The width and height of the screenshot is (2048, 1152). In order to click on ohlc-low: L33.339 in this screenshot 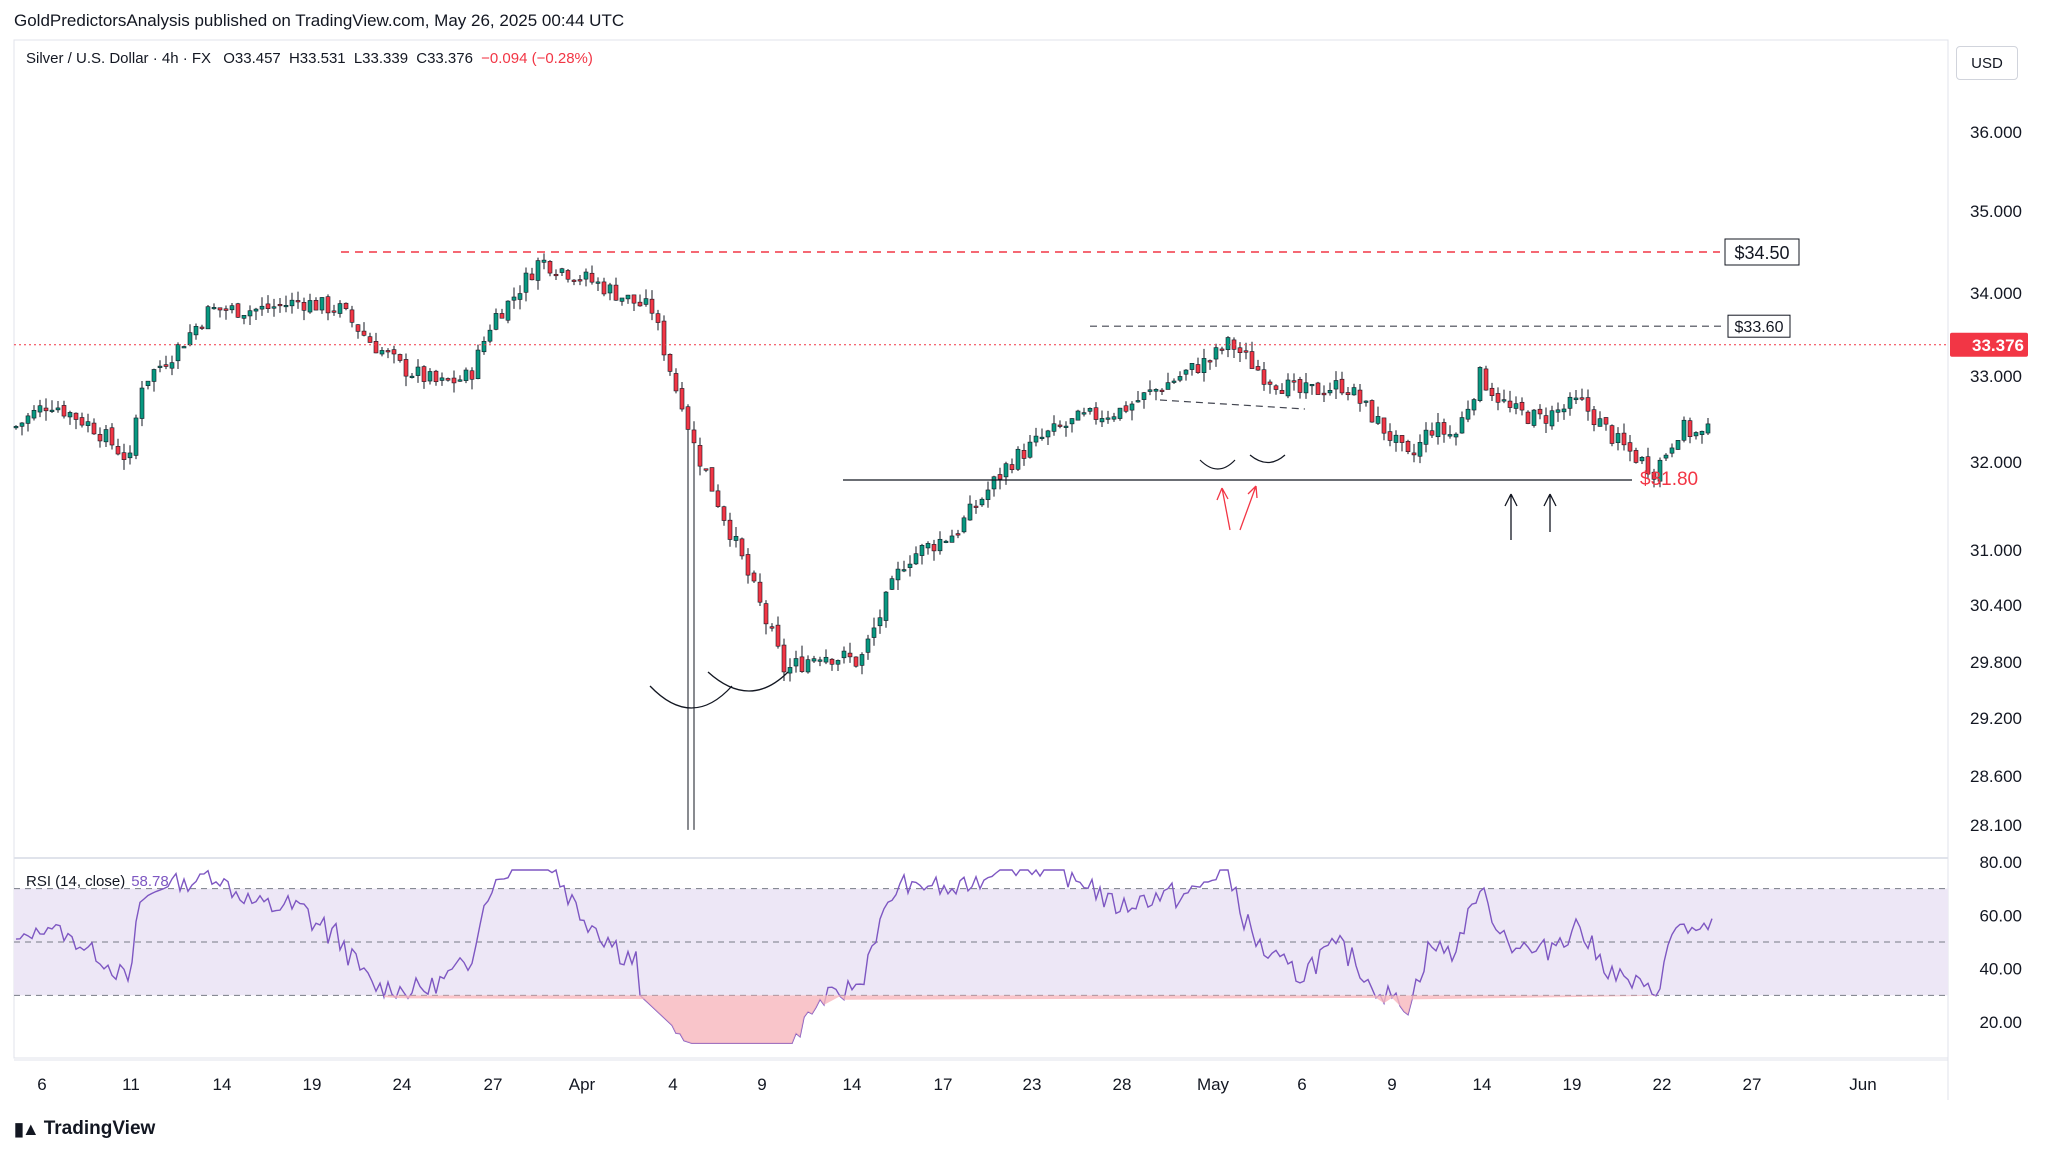, I will do `click(381, 58)`.